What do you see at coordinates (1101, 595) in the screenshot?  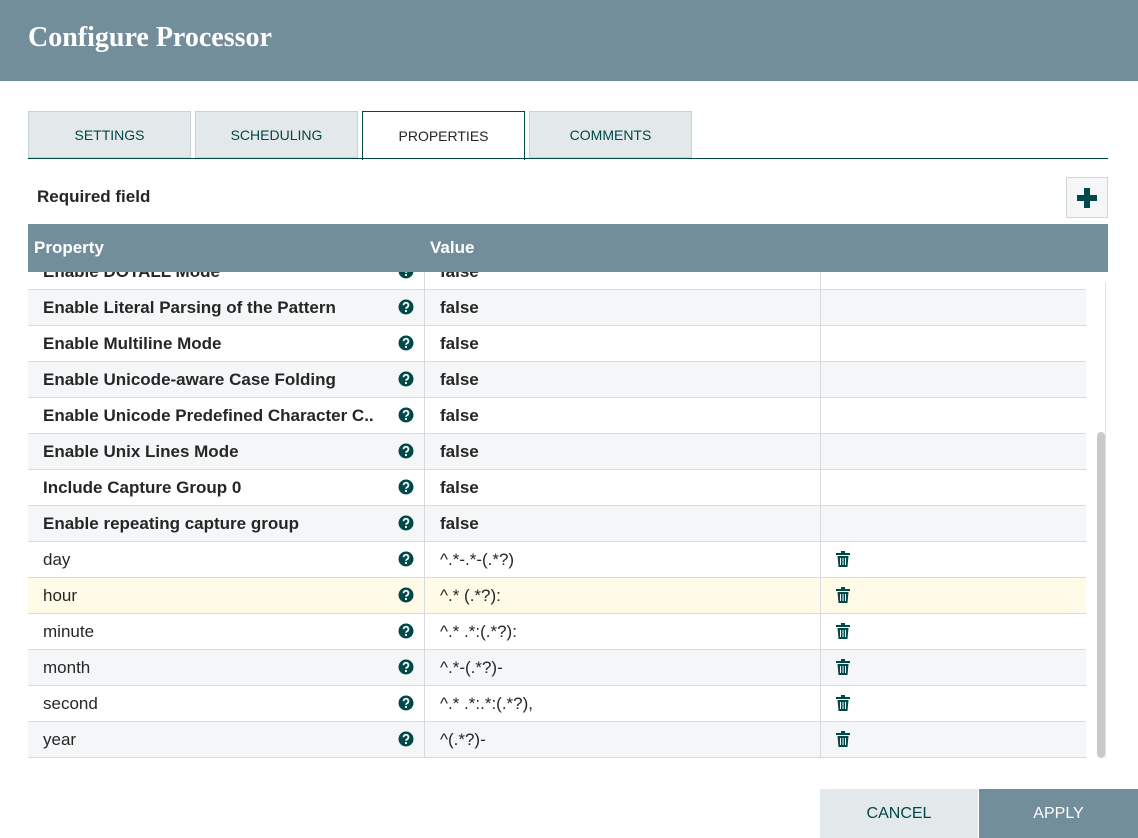 I see `scrollbar` at bounding box center [1101, 595].